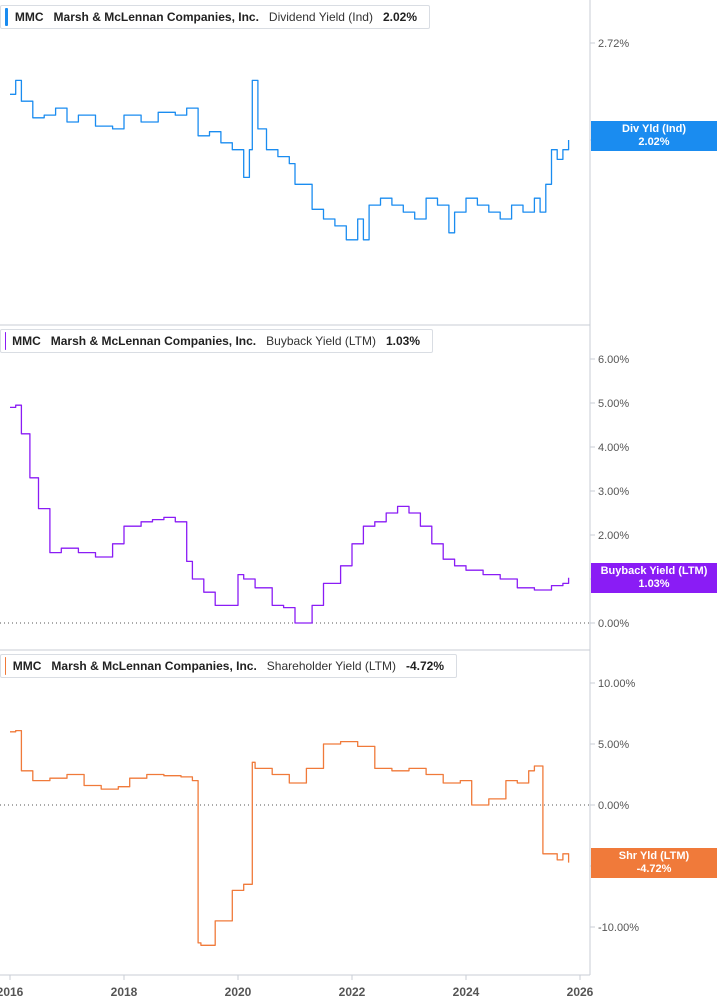 This screenshot has width=717, height=1005. Describe the element at coordinates (617, 684) in the screenshot. I see `y-tick-label: 10.00%` at that location.